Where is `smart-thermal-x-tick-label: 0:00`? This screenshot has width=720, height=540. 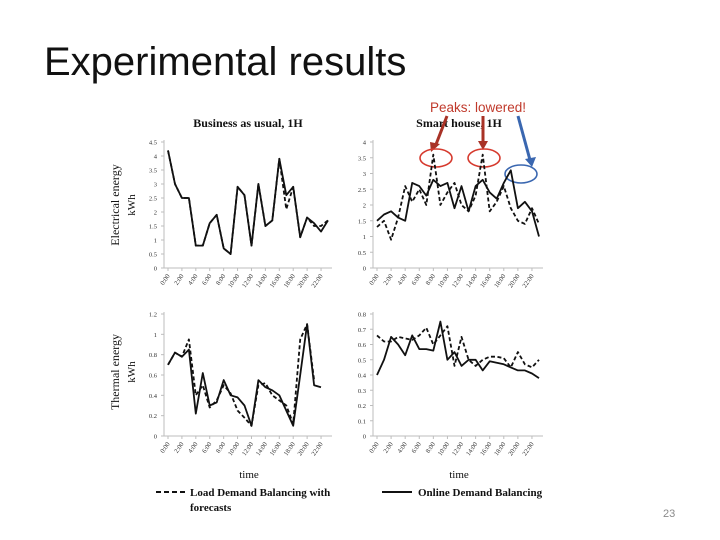
smart-thermal-x-tick-label: 0:00 is located at coordinates (374, 447).